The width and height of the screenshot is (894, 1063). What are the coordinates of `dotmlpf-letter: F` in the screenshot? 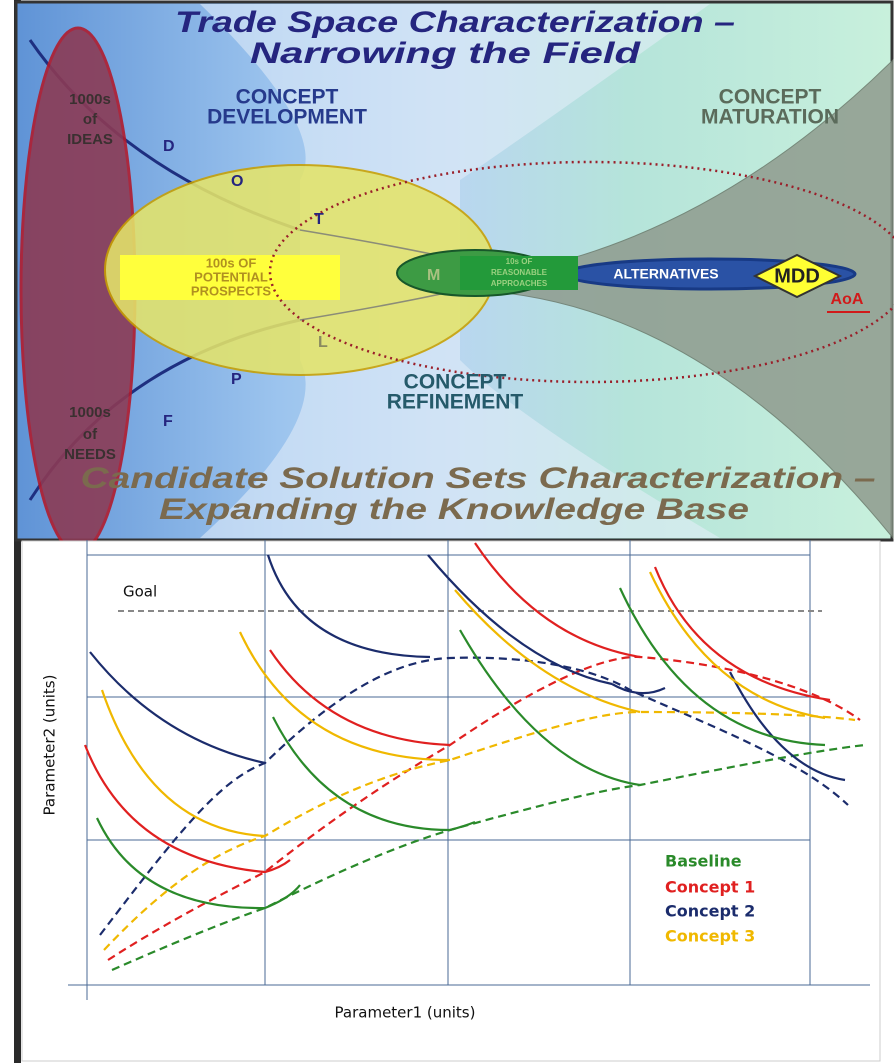 It's located at (168, 421).